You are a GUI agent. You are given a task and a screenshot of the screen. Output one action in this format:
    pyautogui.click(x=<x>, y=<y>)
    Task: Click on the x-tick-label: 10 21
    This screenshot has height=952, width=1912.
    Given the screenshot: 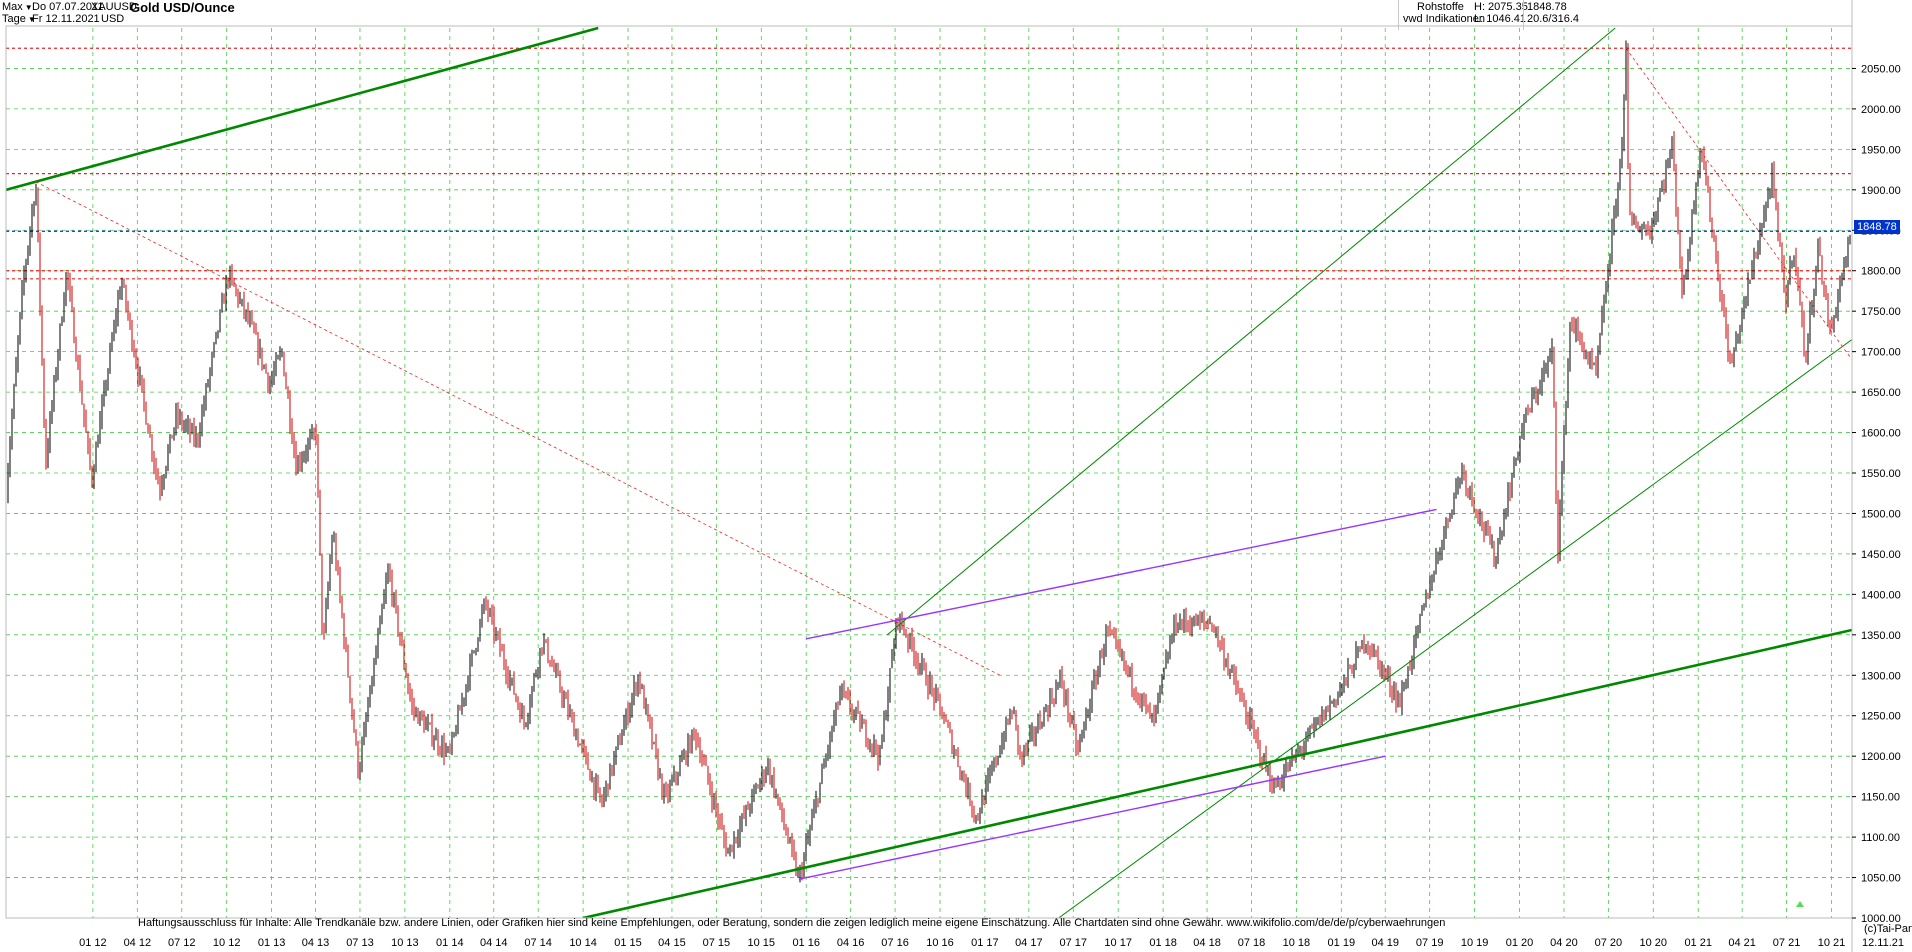 What is the action you would take?
    pyautogui.click(x=1832, y=943)
    